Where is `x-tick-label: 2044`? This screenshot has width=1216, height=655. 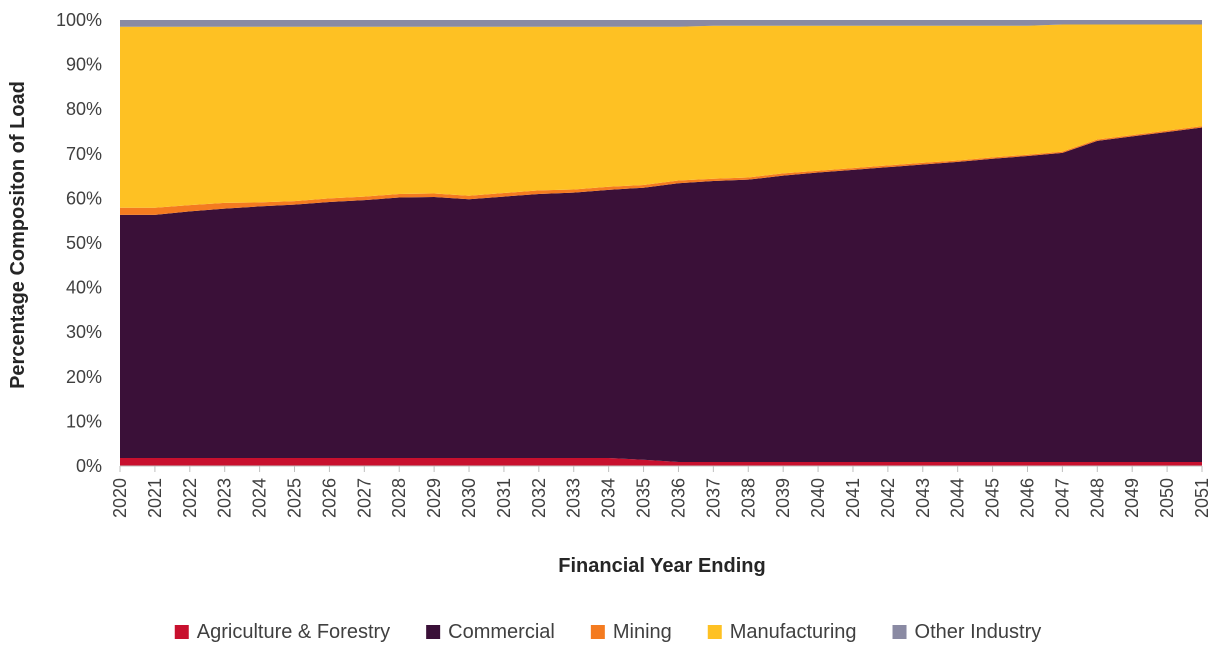 x-tick-label: 2044 is located at coordinates (958, 498).